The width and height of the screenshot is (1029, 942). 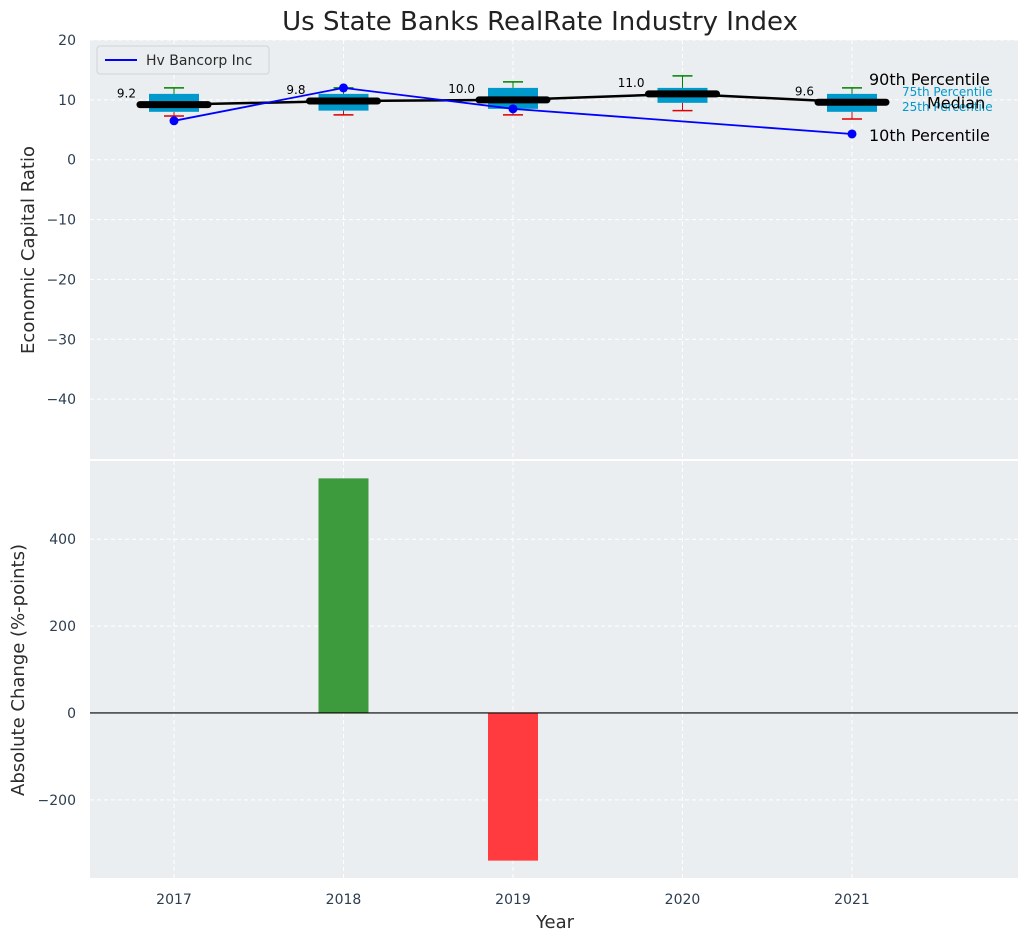 I want to click on median-value-label: 11.0, so click(x=631, y=83).